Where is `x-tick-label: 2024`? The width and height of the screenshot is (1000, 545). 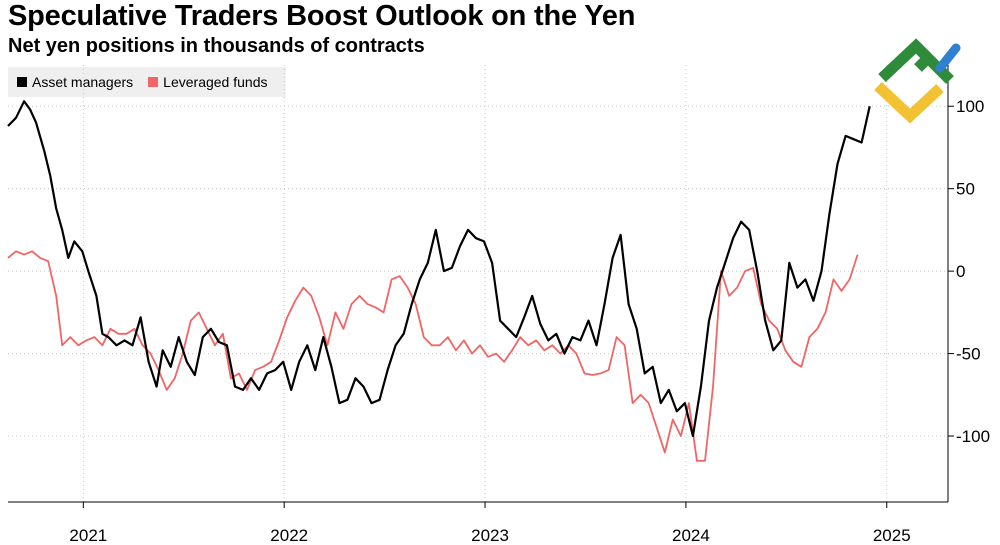 x-tick-label: 2024 is located at coordinates (691, 535).